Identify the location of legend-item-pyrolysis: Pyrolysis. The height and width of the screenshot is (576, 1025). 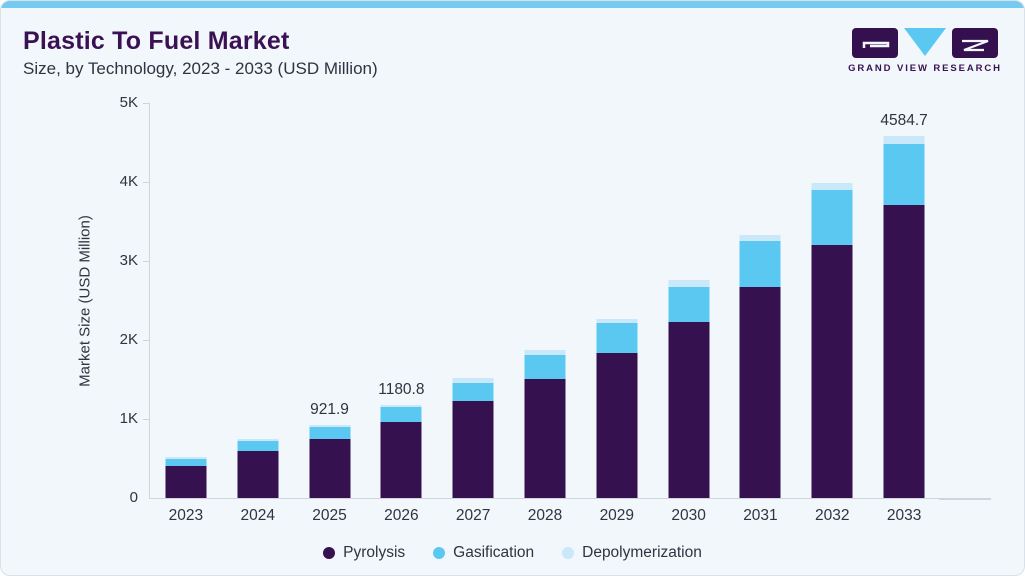
(364, 553).